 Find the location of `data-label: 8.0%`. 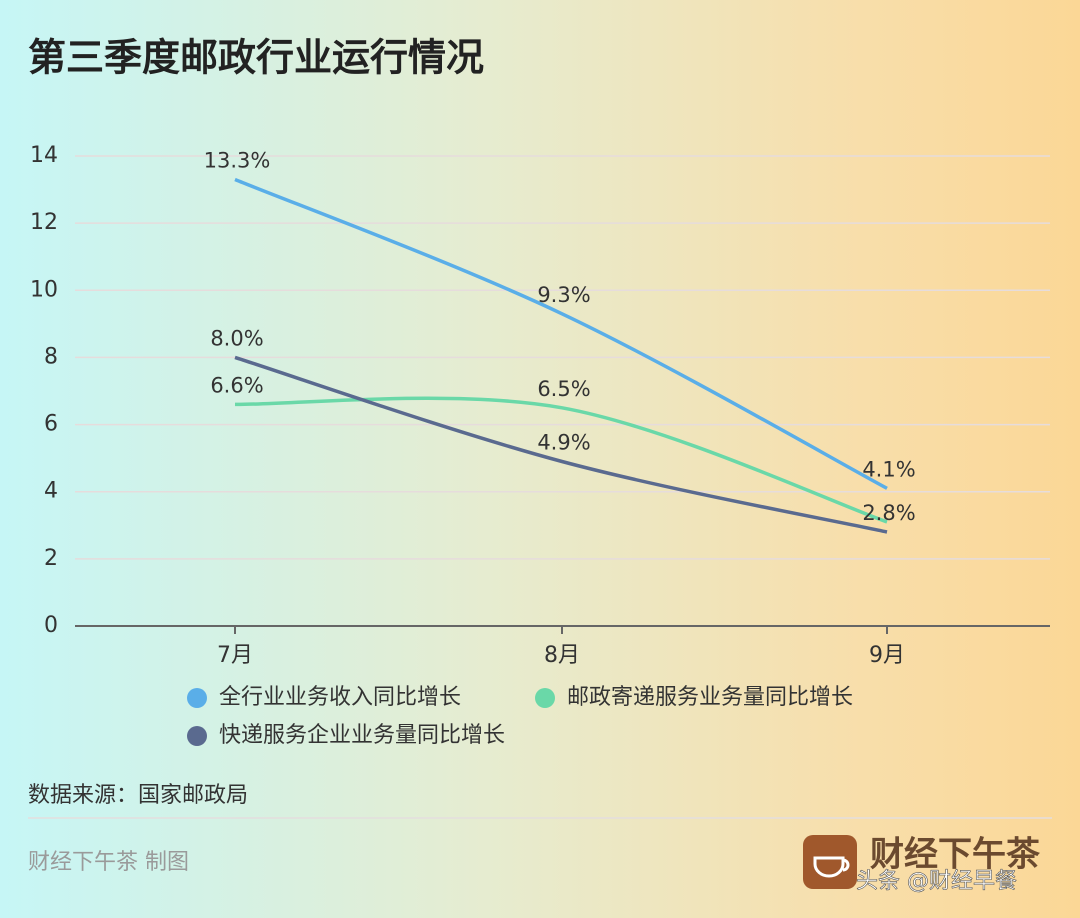

data-label: 8.0% is located at coordinates (236, 338).